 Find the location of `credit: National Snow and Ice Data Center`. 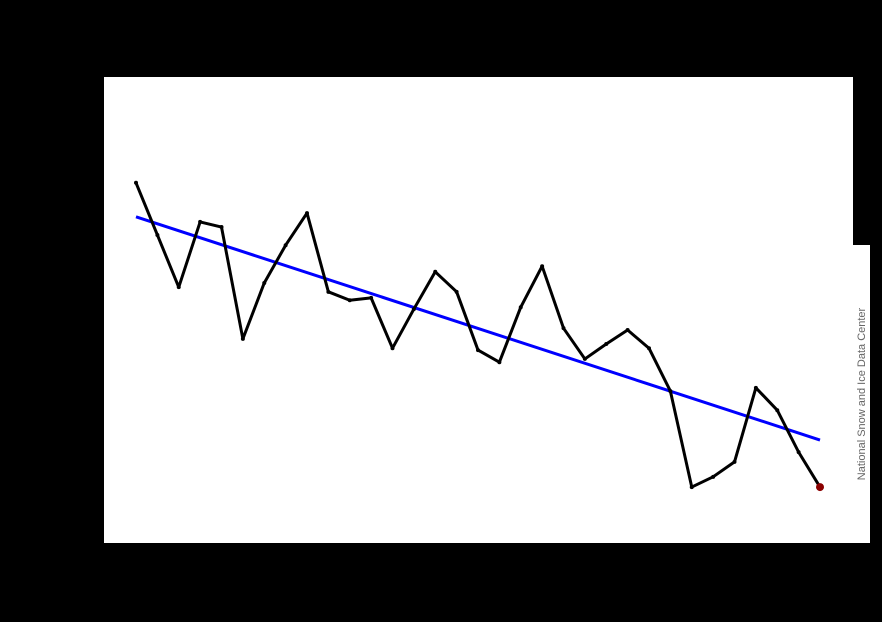

credit: National Snow and Ice Data Center is located at coordinates (862, 393).